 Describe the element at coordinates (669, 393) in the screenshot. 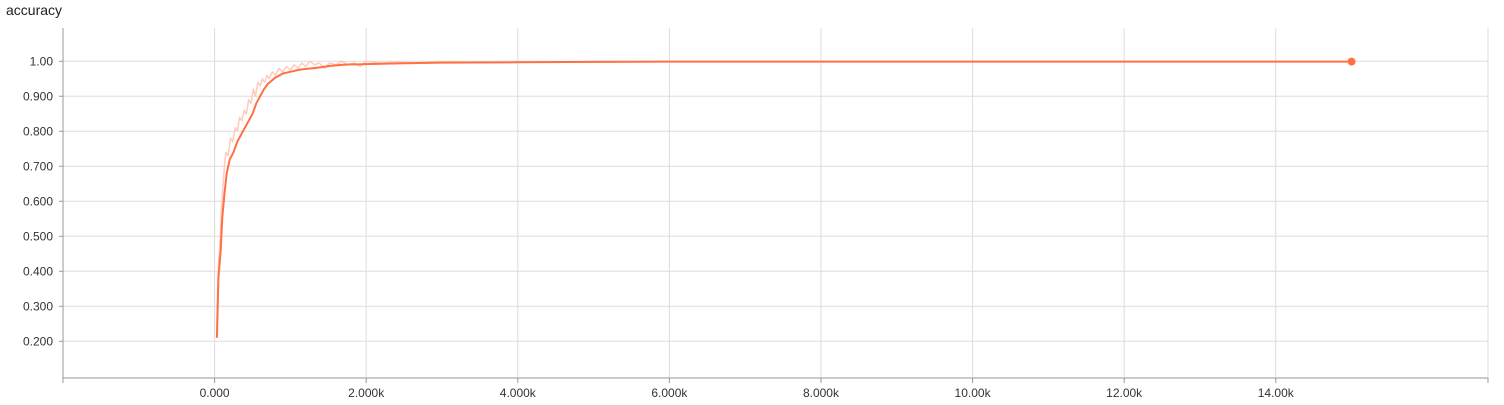

I see `x-tick-label: 6.000k` at that location.